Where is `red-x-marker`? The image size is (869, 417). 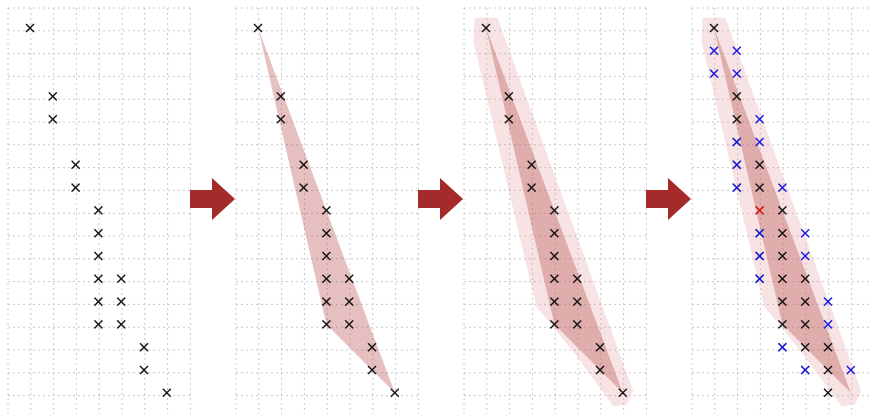
red-x-marker is located at coordinates (760, 210).